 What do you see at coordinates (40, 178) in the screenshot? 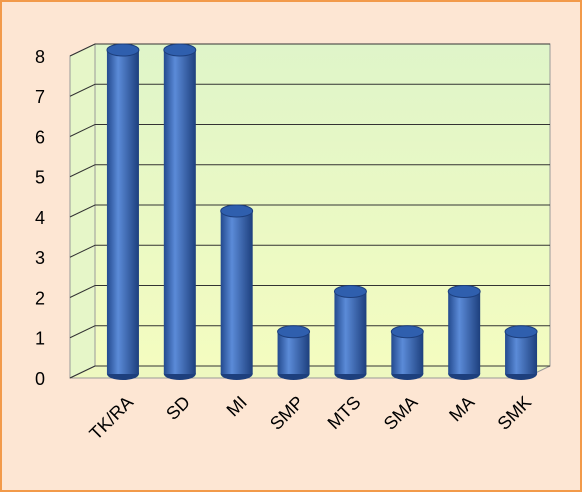
I see `y-tick-label: 5` at bounding box center [40, 178].